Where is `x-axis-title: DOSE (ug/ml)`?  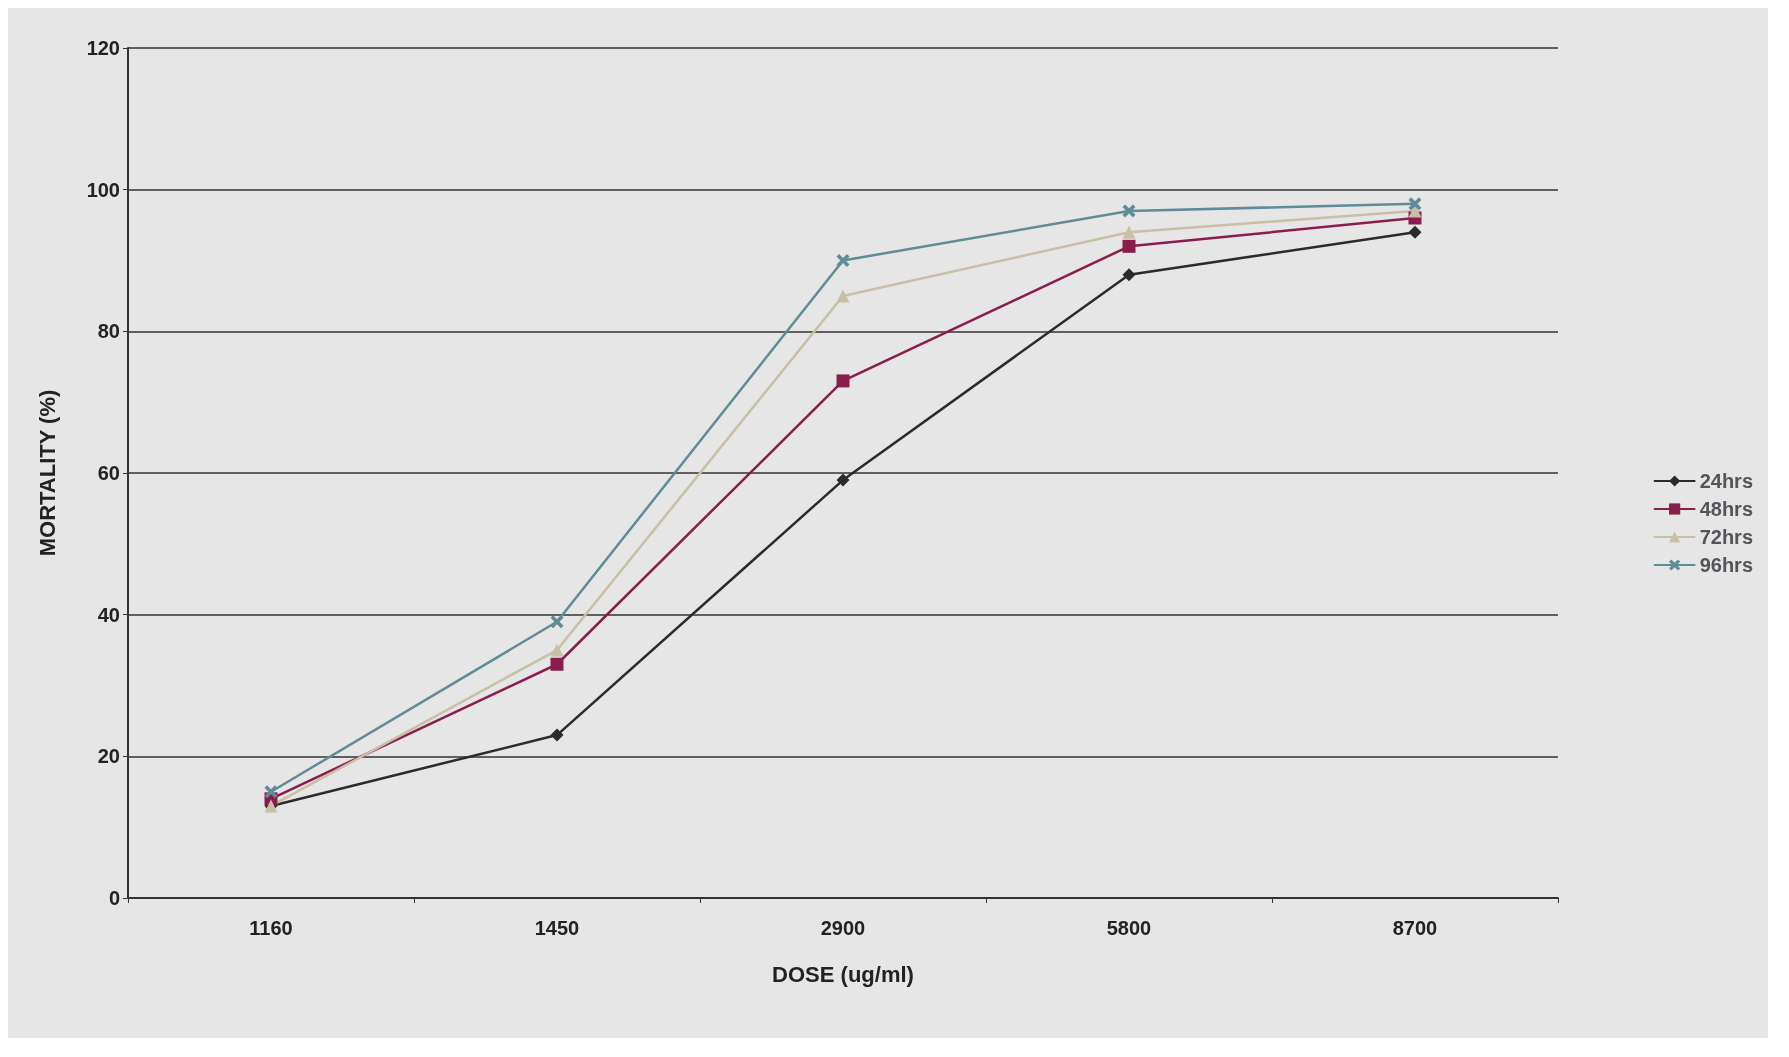 x-axis-title: DOSE (ug/ml) is located at coordinates (843, 974).